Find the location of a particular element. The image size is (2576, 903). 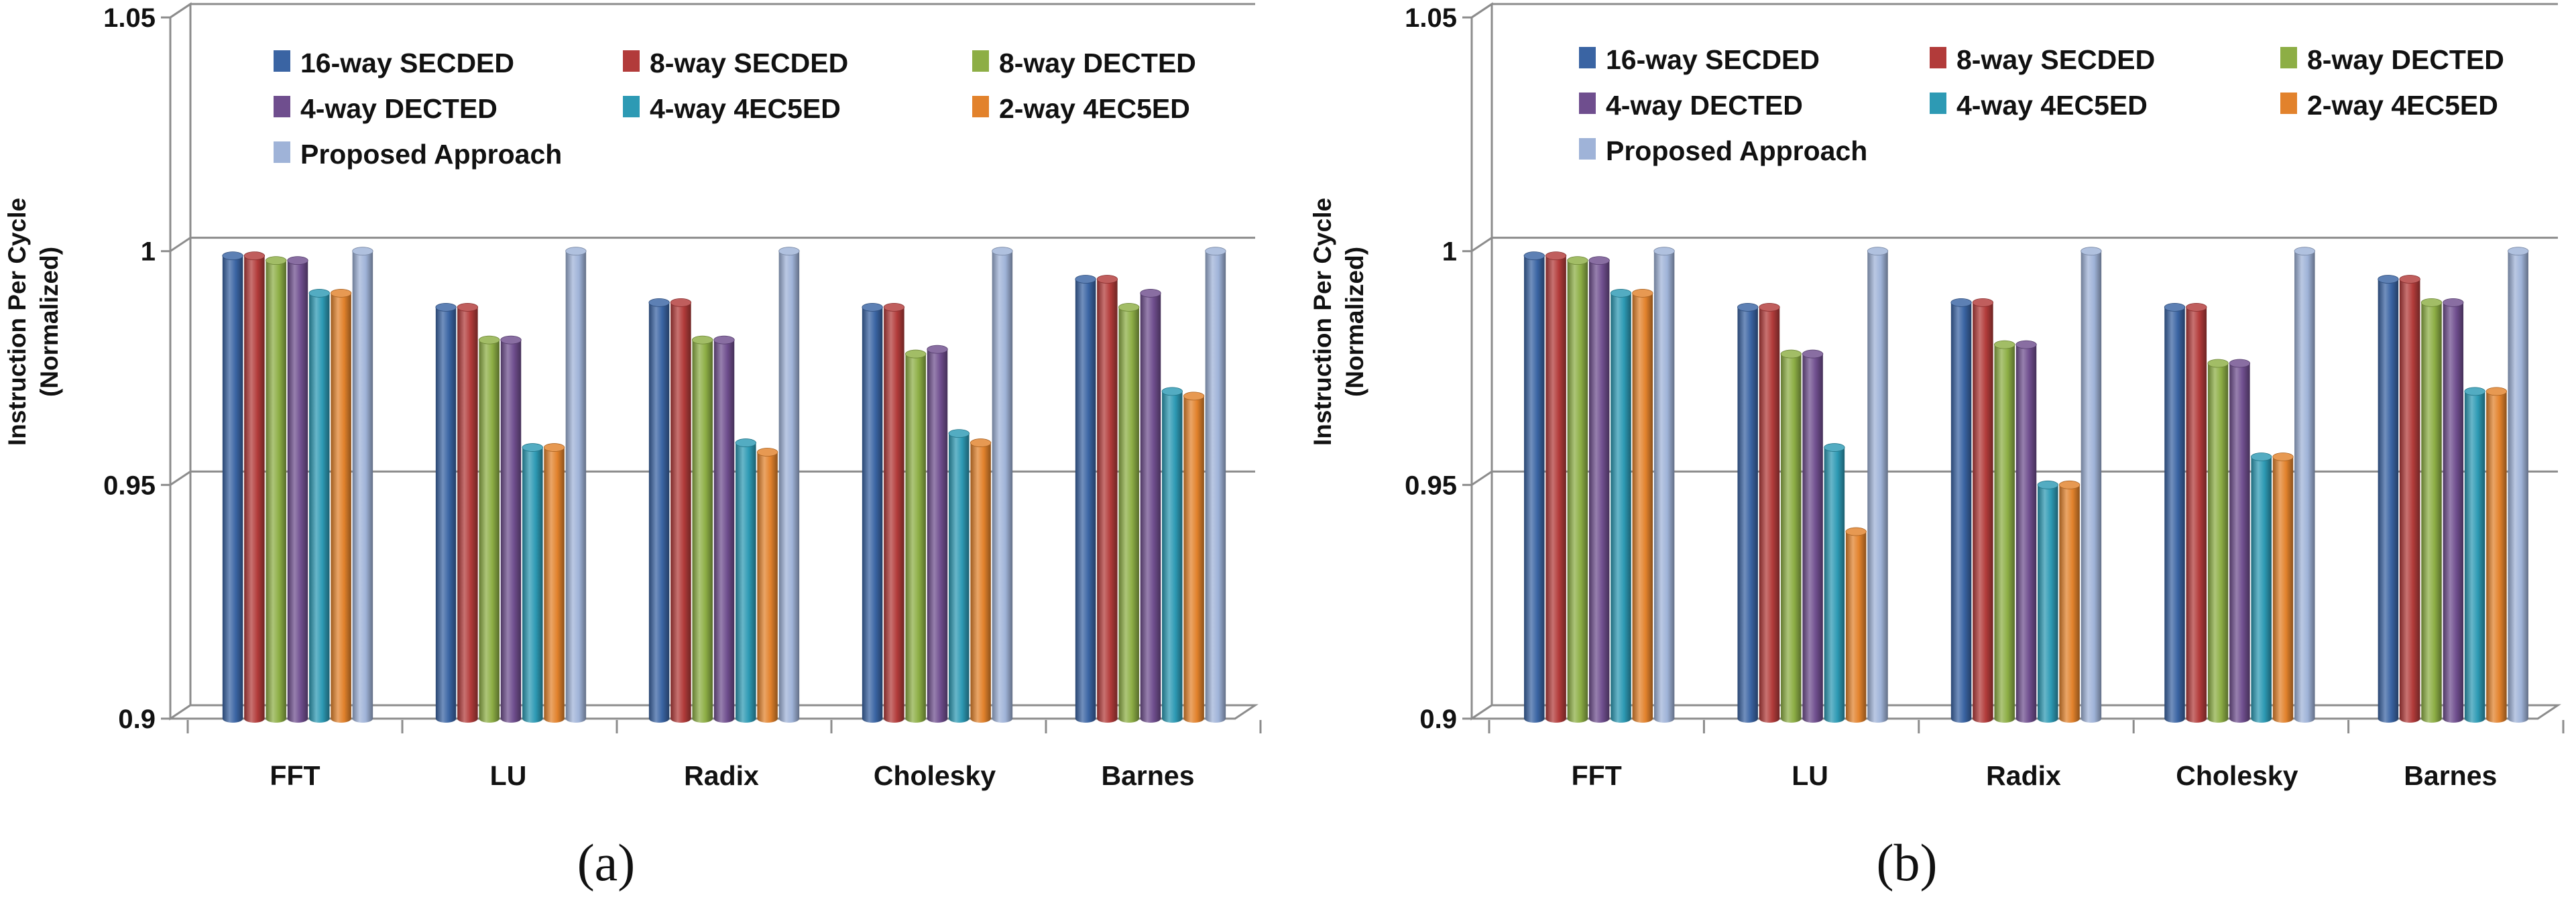

x-tick-label-fft: FFT is located at coordinates (1597, 775).